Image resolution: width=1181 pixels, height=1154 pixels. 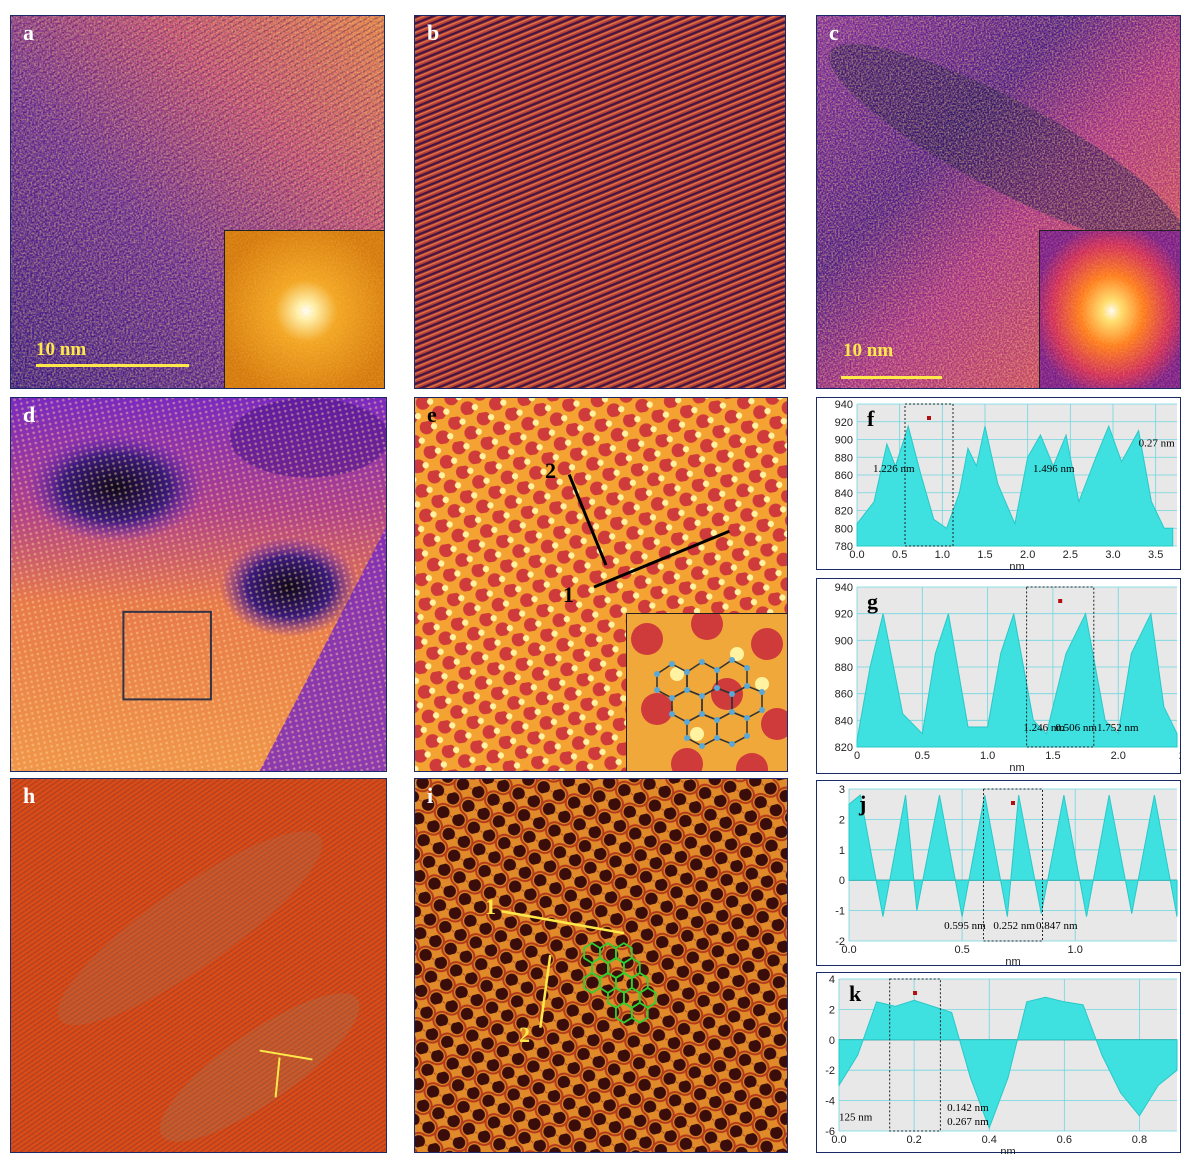 What do you see at coordinates (430, 795) in the screenshot?
I see `panel-i-label: i` at bounding box center [430, 795].